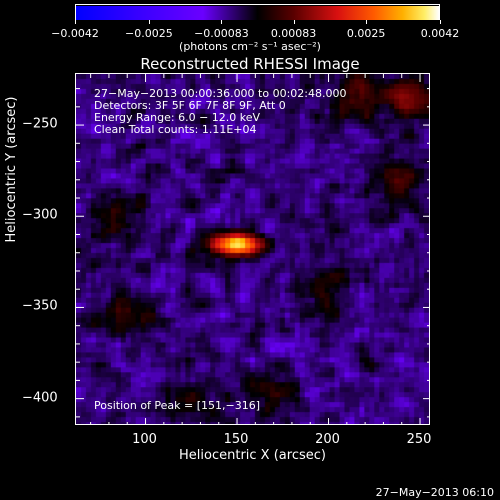 The height and width of the screenshot is (500, 500). I want to click on colorbar-gradient, so click(257, 13).